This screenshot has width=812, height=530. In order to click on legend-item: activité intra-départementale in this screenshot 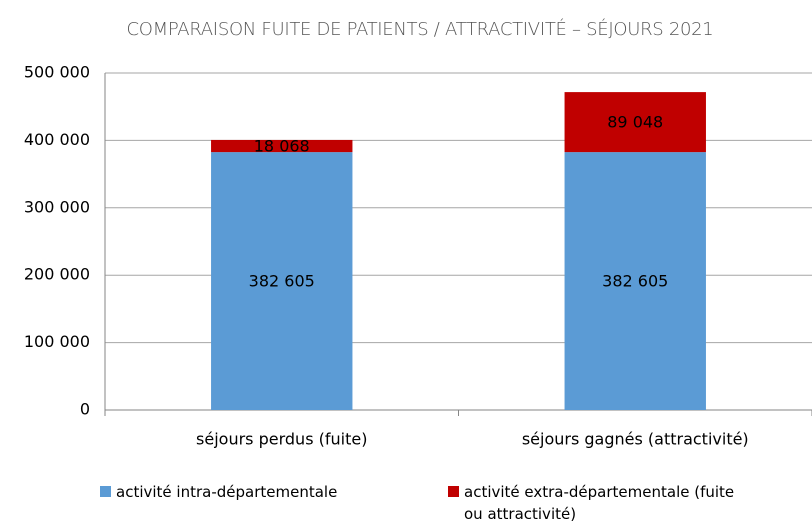, I will do `click(250, 492)`.